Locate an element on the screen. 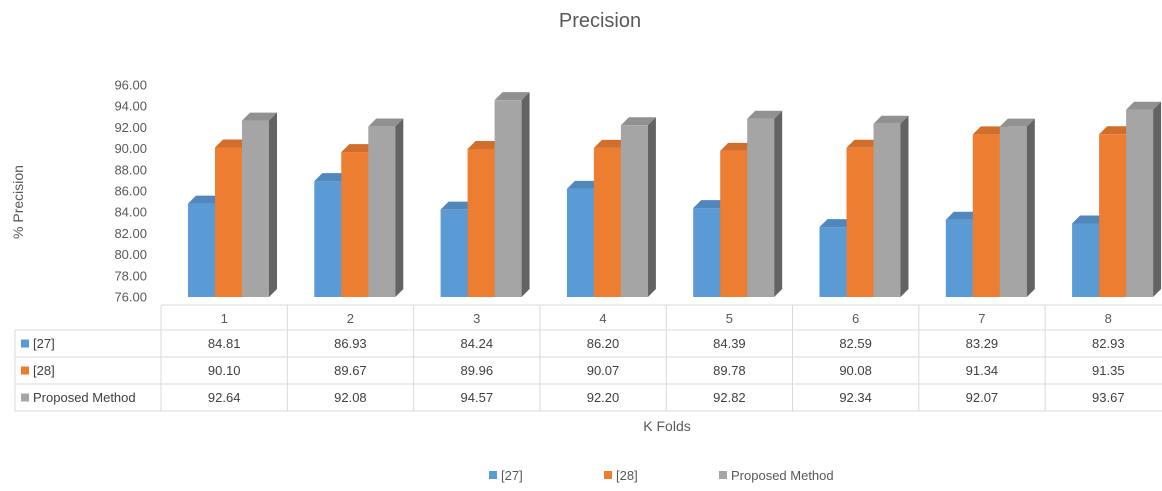 This screenshot has height=491, width=1162. data-label: 82.93 is located at coordinates (1108, 343).